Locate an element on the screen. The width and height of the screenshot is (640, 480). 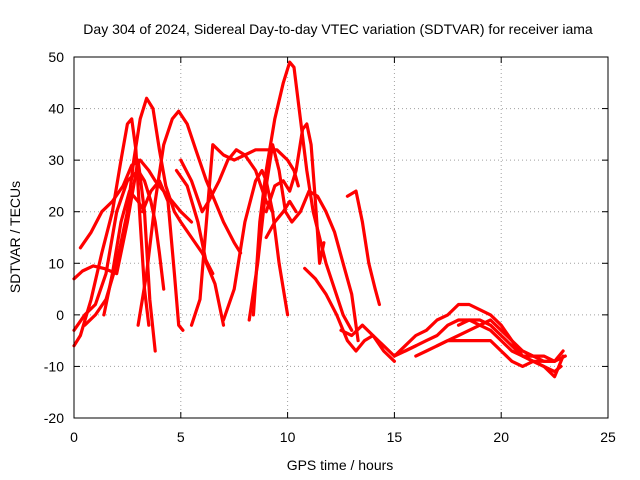
series-s3 is located at coordinates (111, 232).